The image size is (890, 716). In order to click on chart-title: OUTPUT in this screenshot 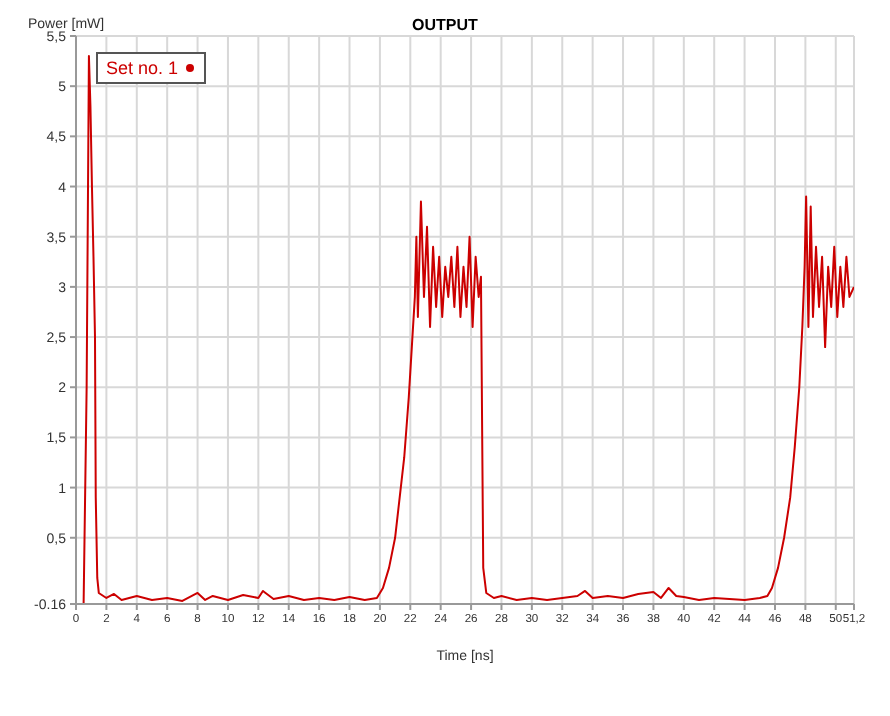, I will do `click(445, 25)`.